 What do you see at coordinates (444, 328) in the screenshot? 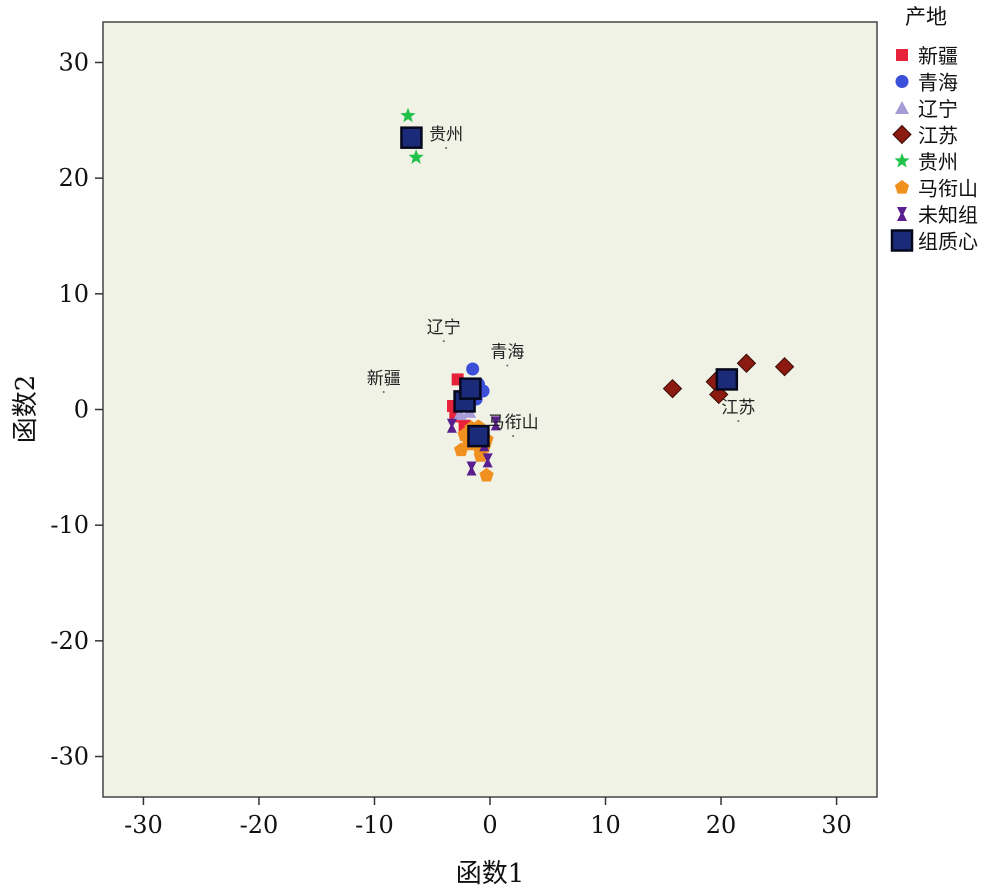
I see `group-annotation-label: 辽宁` at bounding box center [444, 328].